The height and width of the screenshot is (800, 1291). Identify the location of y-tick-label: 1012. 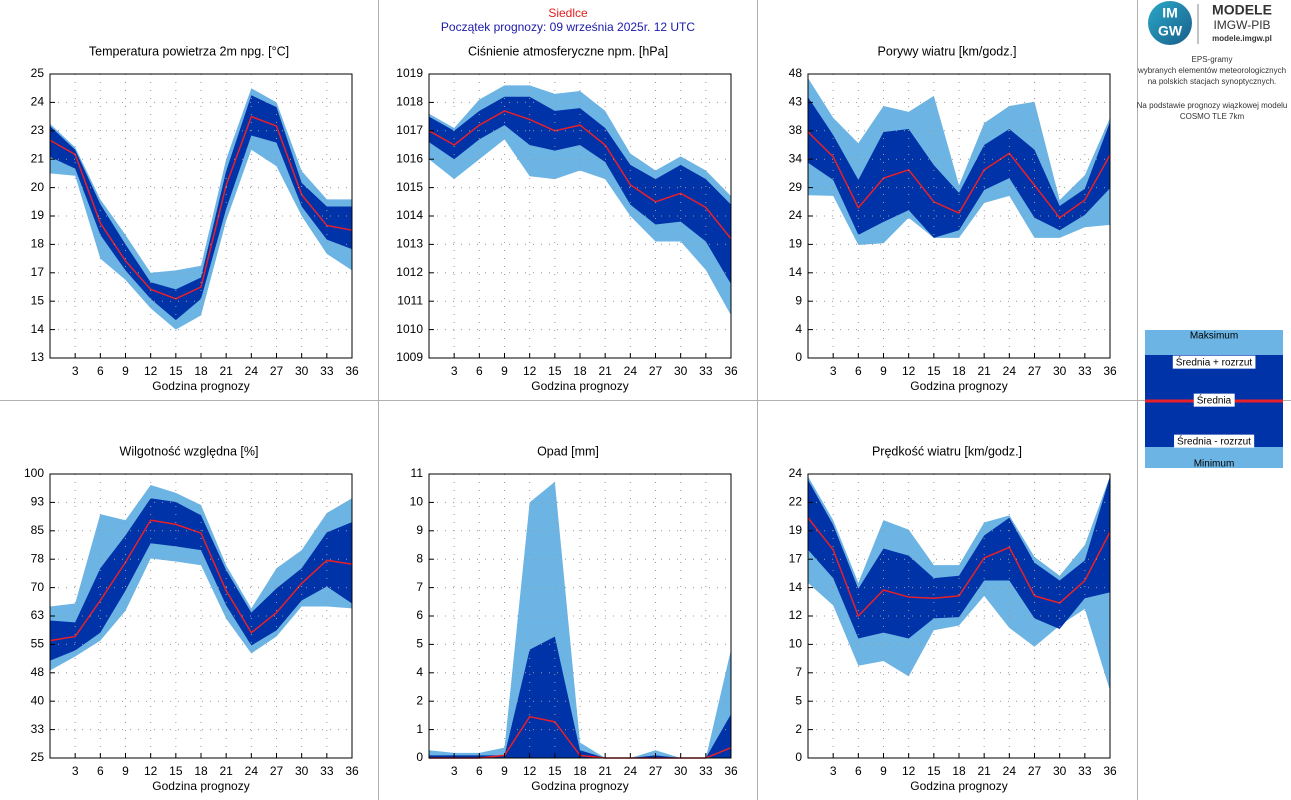
(409, 272).